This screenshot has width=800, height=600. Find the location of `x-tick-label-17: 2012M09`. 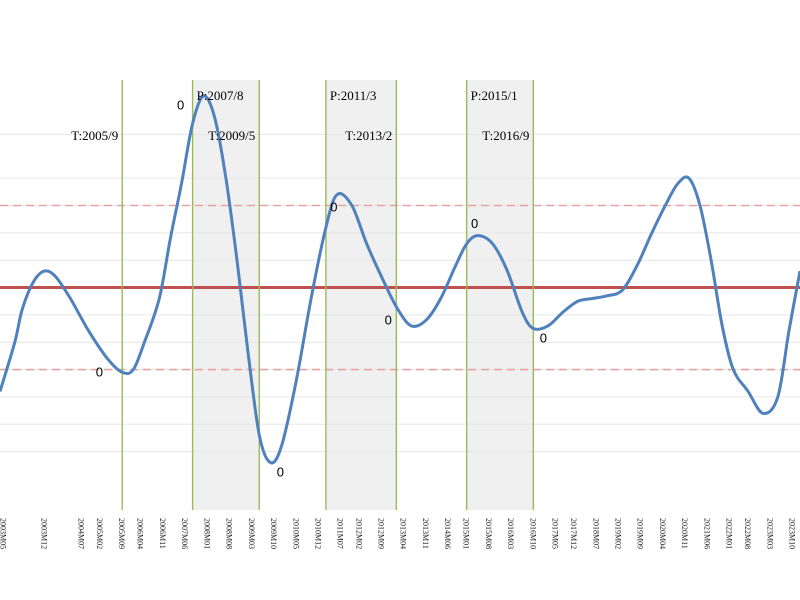

x-tick-label-17: 2012M09 is located at coordinates (381, 533).